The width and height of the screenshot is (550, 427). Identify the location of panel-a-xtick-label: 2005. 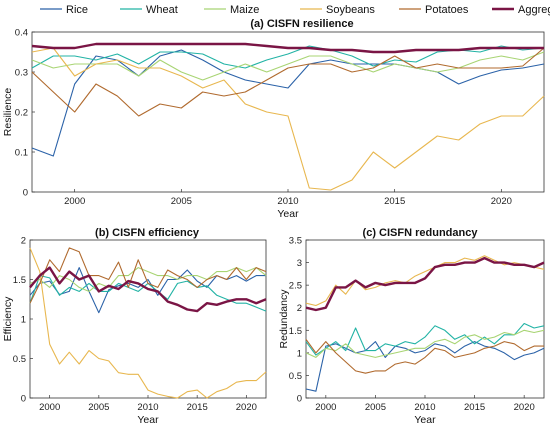
(181, 201).